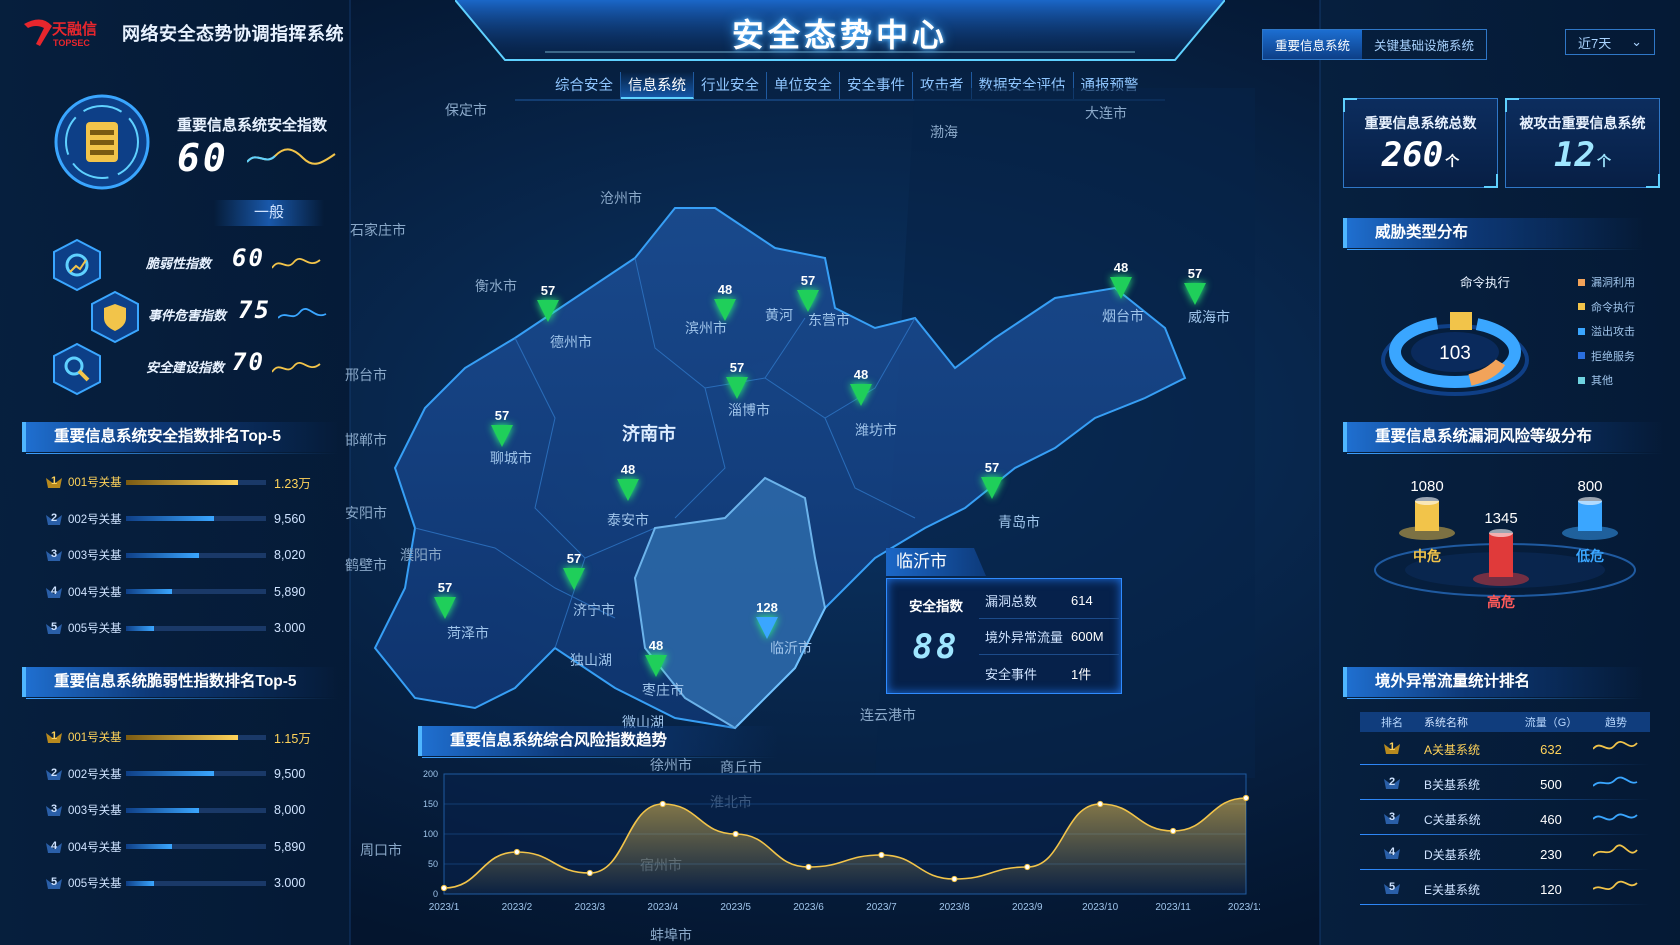  What do you see at coordinates (1505, 819) in the screenshot?
I see `flow-table-row: 3 C关基系统 460` at bounding box center [1505, 819].